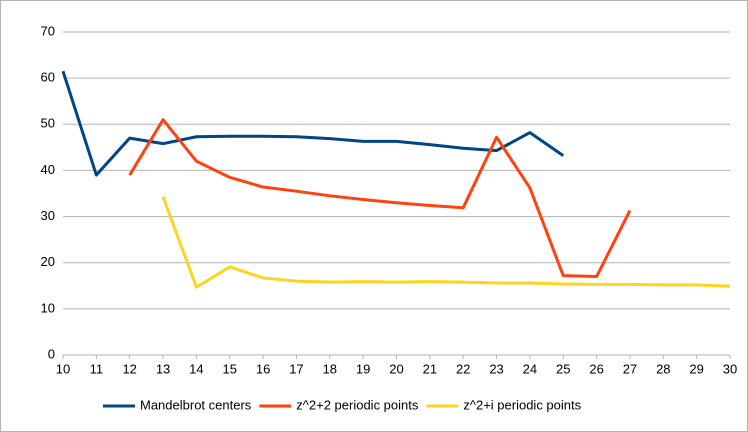 The height and width of the screenshot is (432, 748). I want to click on x-tick-label: 21, so click(430, 368).